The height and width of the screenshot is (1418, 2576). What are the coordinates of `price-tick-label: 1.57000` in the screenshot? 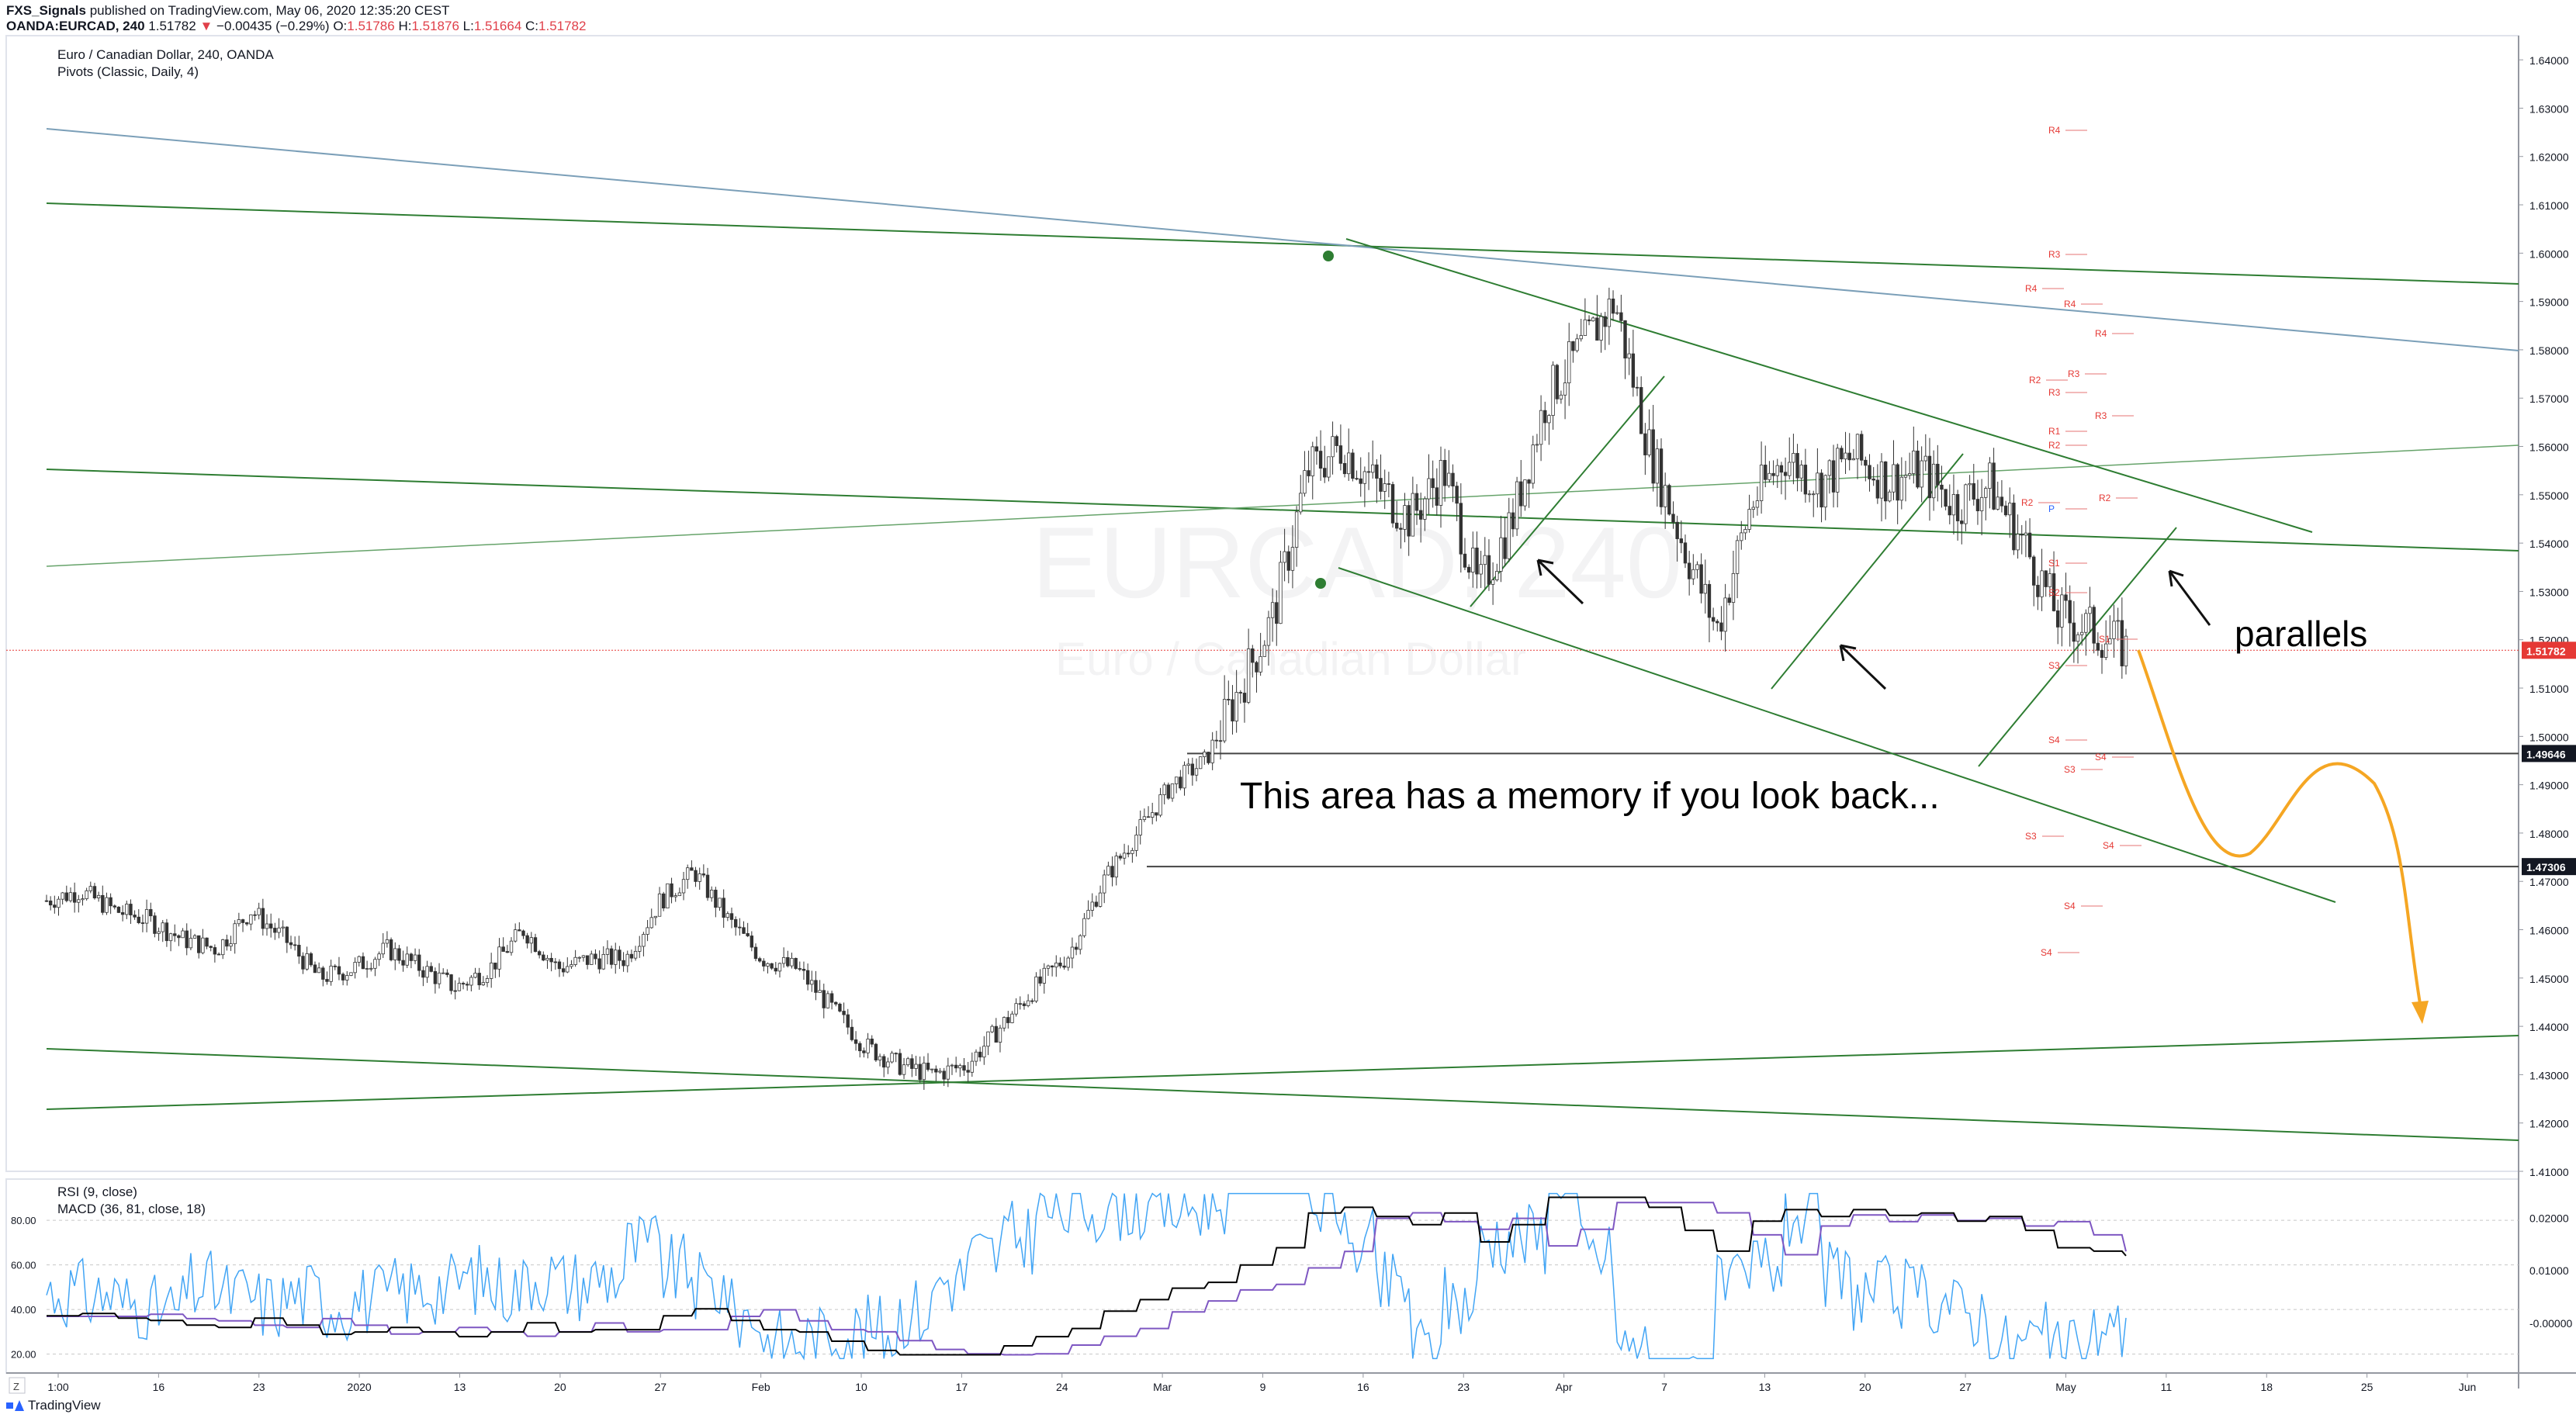 It's located at (2549, 399).